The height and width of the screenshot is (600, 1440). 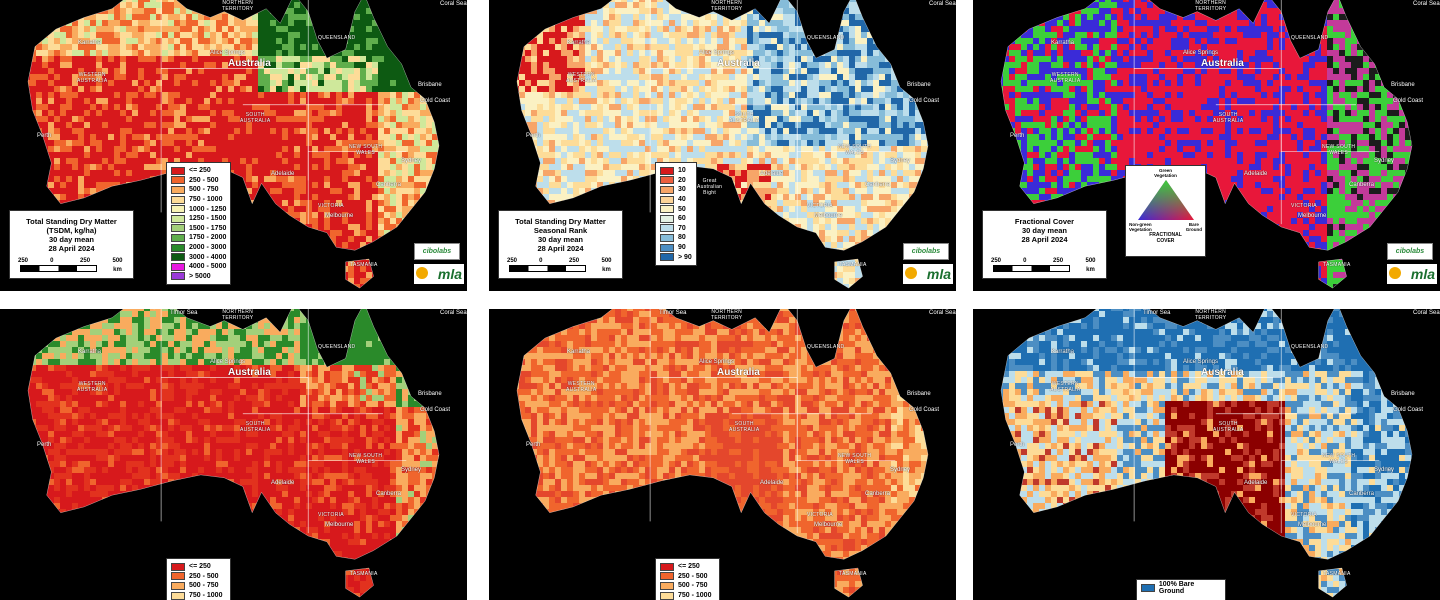 I want to click on triangle-top-label-line: Vegetation, so click(x=1165, y=175).